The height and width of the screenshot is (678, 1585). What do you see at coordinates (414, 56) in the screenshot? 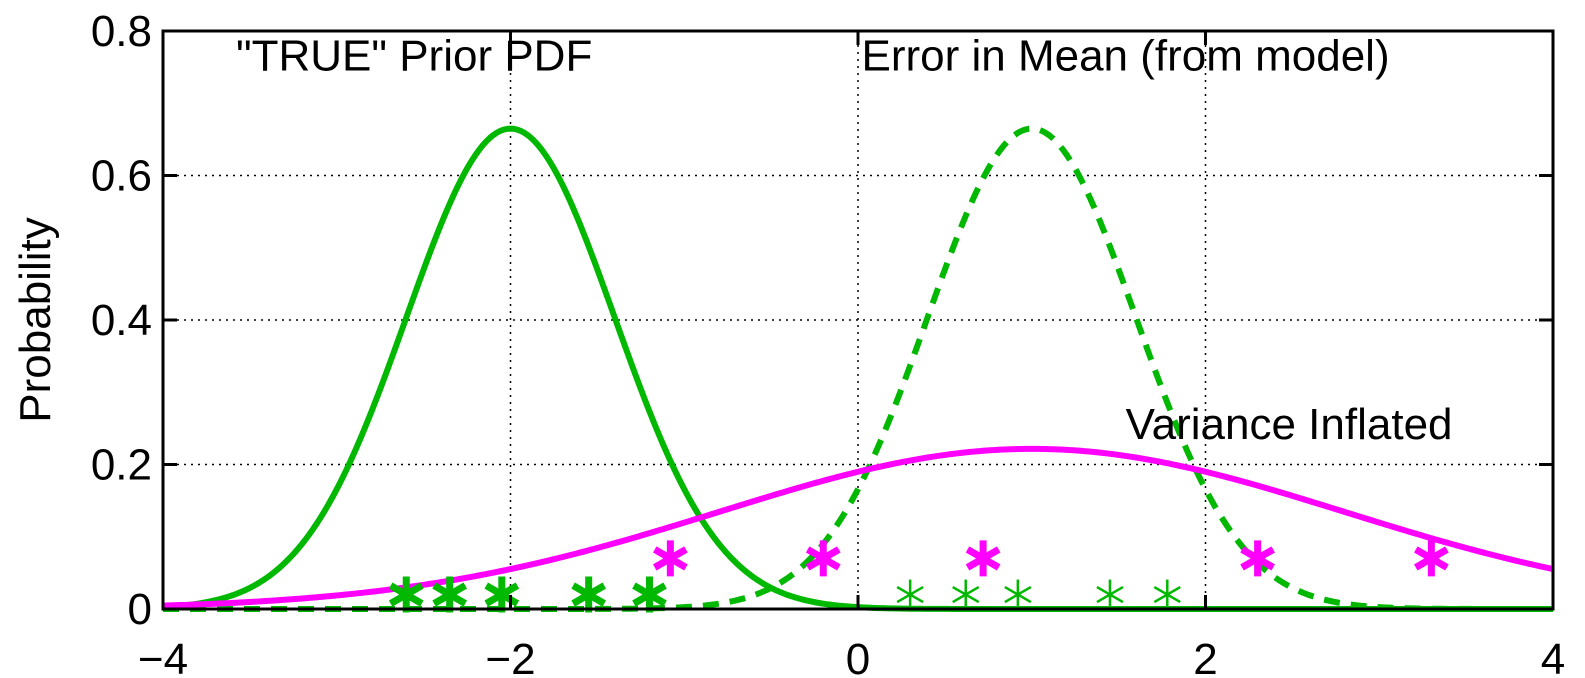
I see `annotation-0: "TRUE" Prior PDF` at bounding box center [414, 56].